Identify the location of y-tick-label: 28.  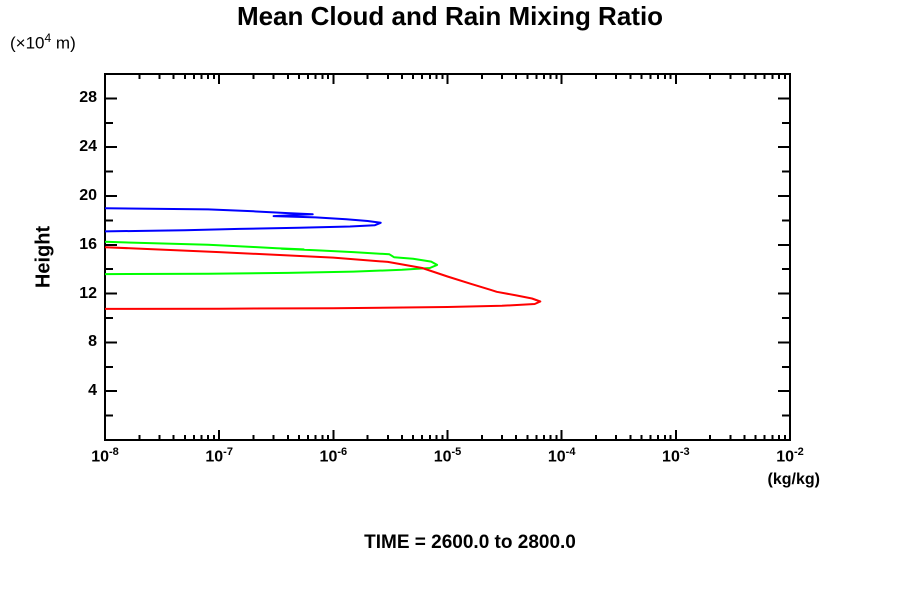
(88, 98).